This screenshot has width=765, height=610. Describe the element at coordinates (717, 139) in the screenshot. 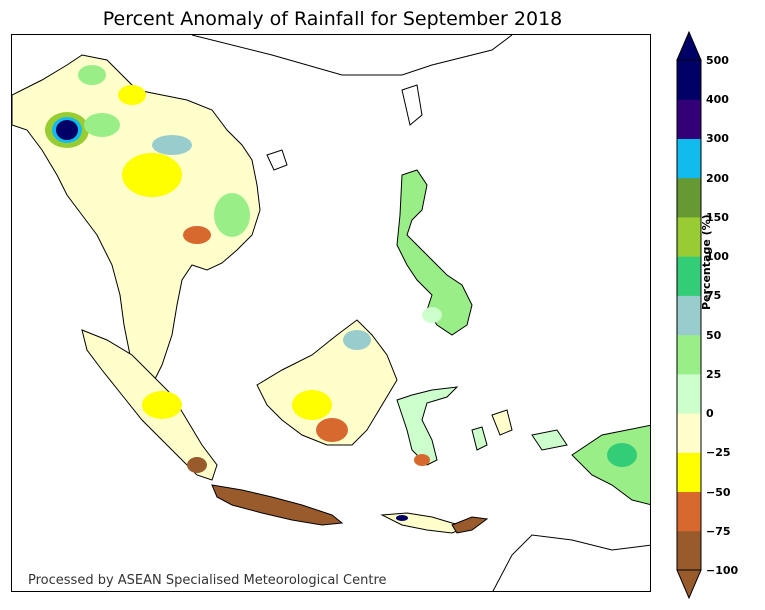

I see `colorbar-tick-label: 300` at that location.